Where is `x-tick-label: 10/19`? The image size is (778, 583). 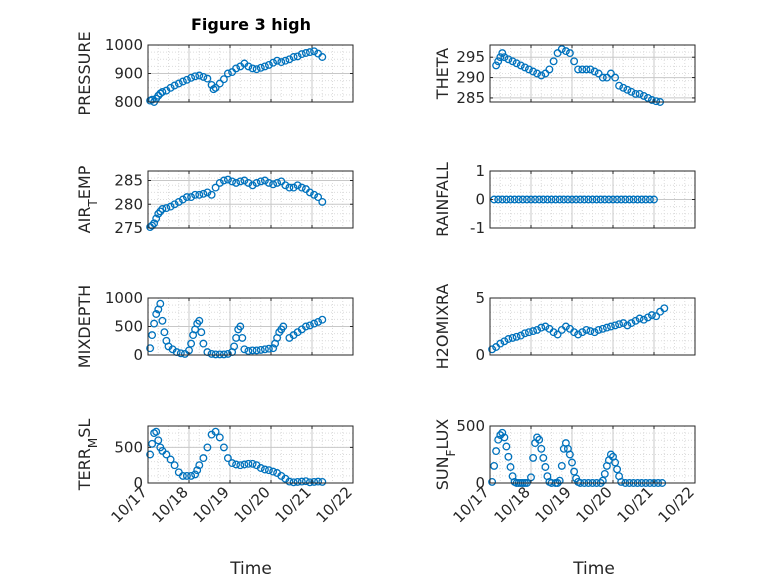 x-tick-label: 10/19 is located at coordinates (553, 504).